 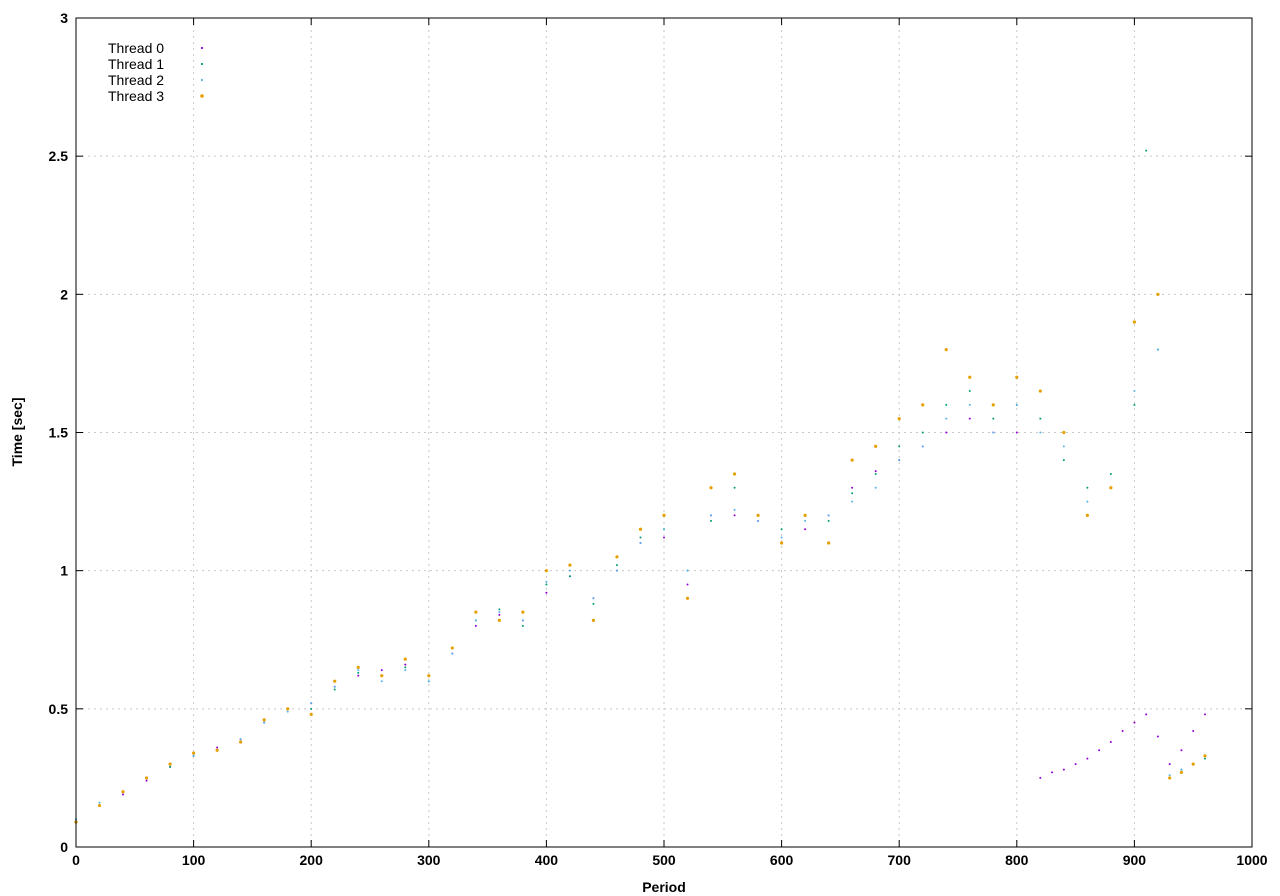 What do you see at coordinates (64, 571) in the screenshot?
I see `y-tick-label: 1` at bounding box center [64, 571].